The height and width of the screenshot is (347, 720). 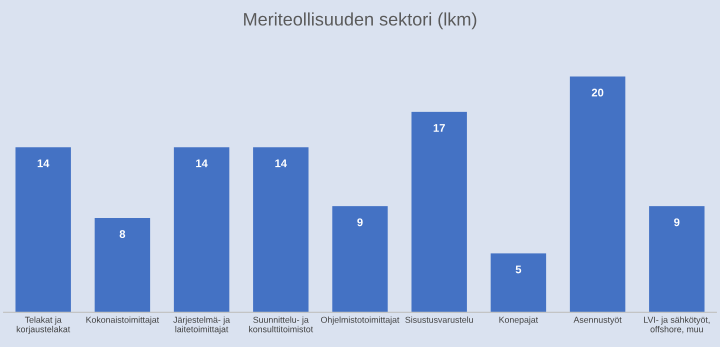 What do you see at coordinates (519, 270) in the screenshot?
I see `data-label: 5` at bounding box center [519, 270].